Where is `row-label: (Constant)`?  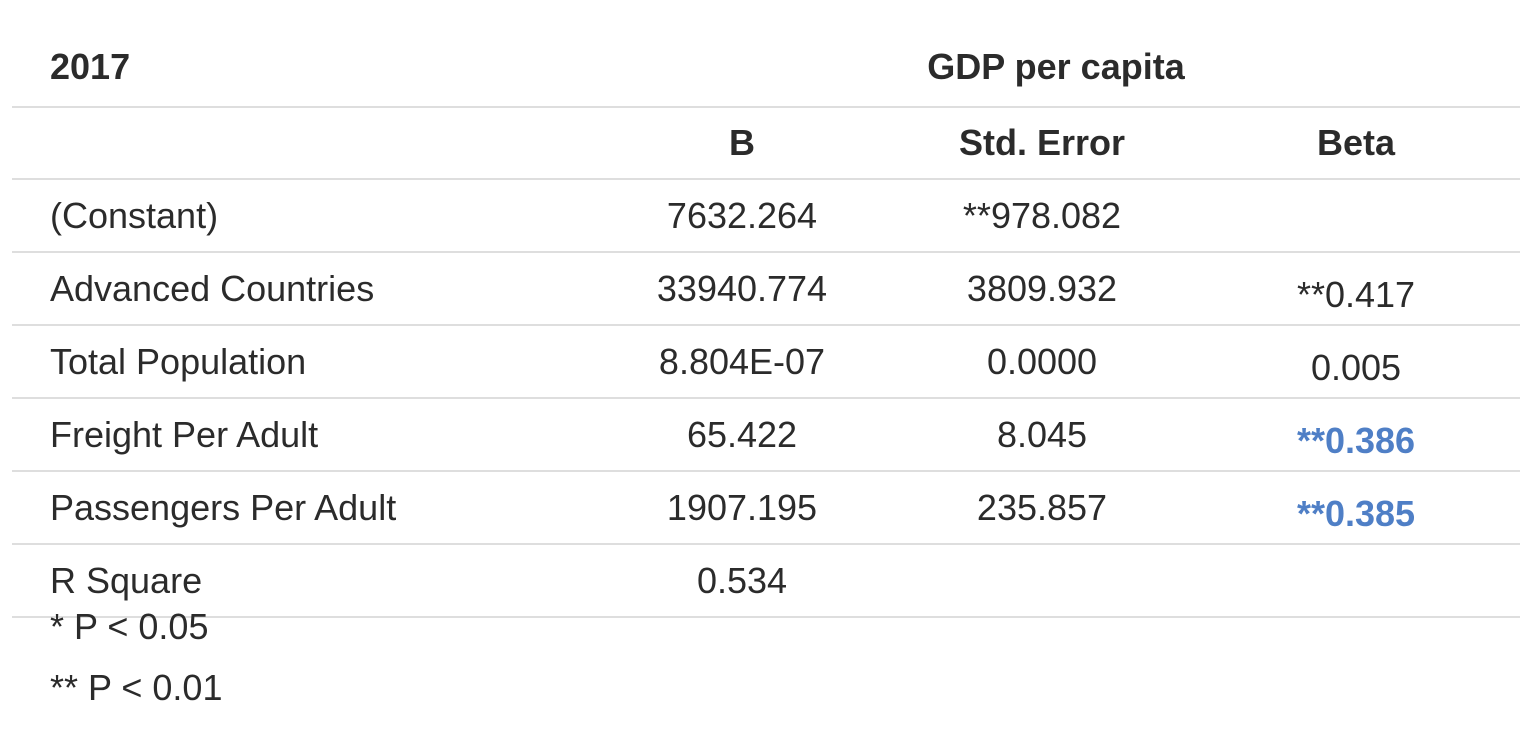 row-label: (Constant) is located at coordinates (302, 216).